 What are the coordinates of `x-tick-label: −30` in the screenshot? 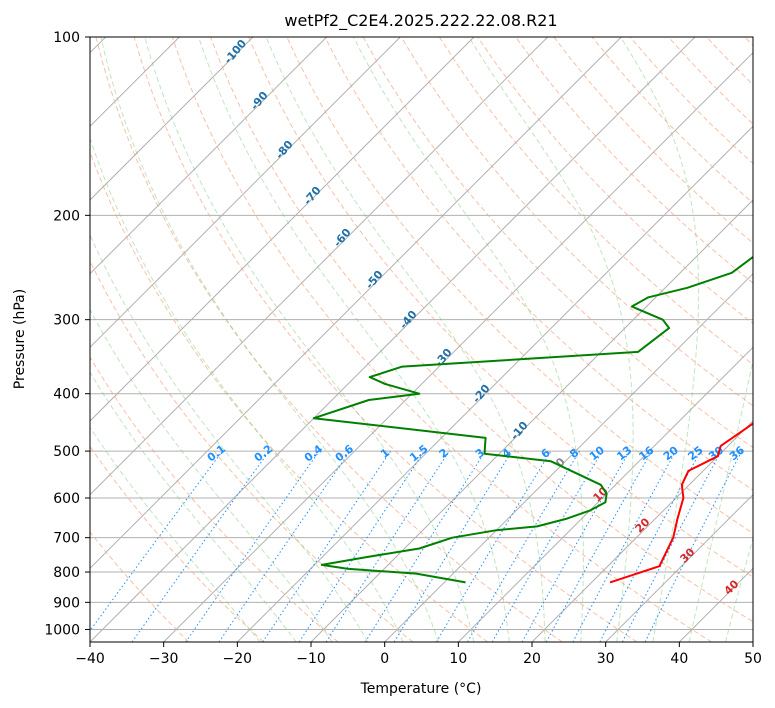 It's located at (164, 659).